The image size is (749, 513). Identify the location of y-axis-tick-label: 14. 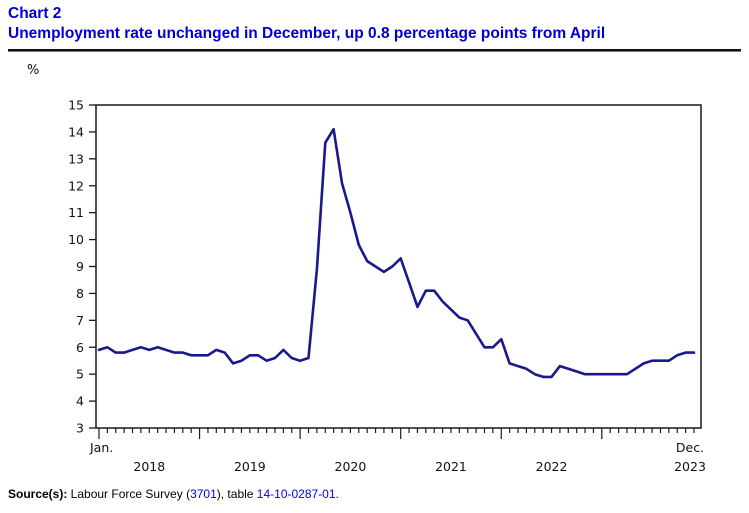
(76, 131).